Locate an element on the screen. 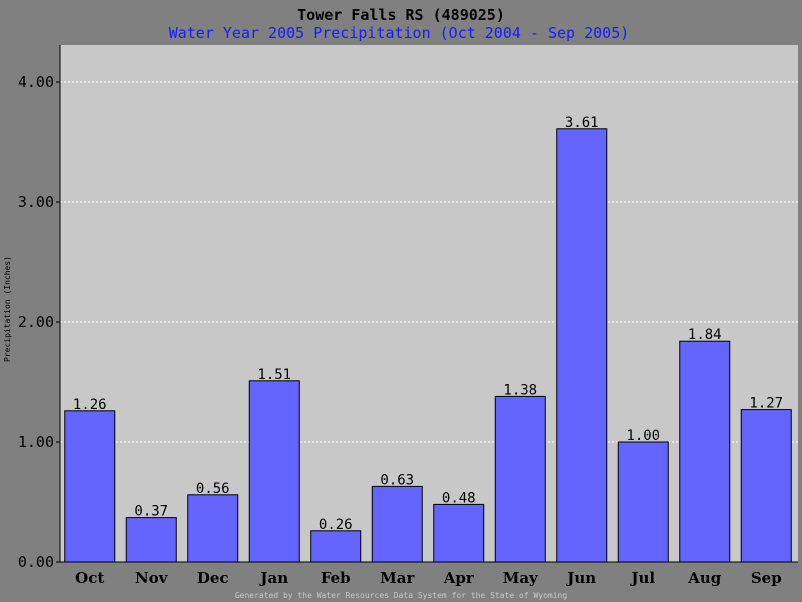  x-tick-label-jan: Jan is located at coordinates (273, 578).